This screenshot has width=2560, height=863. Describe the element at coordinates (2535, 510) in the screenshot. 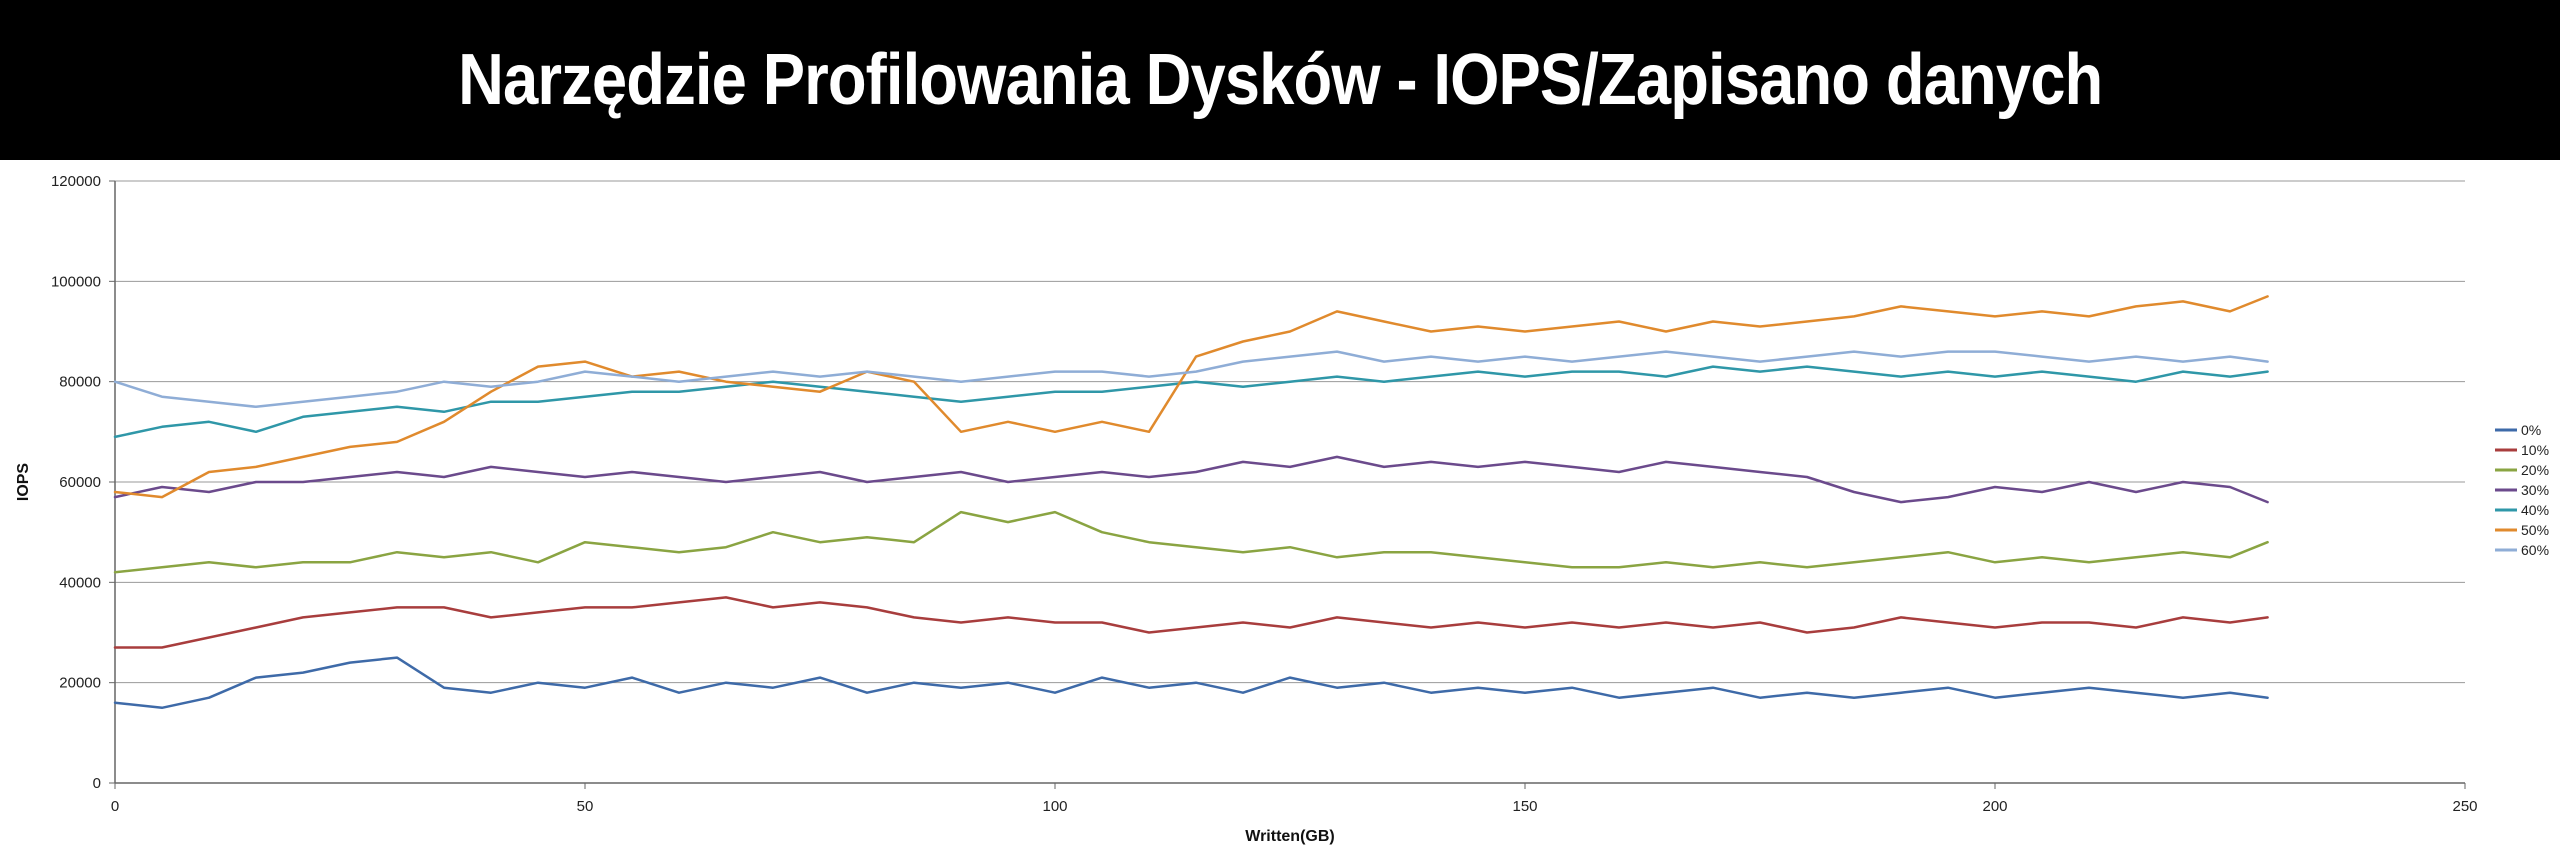

I see `legend-label: 40%` at that location.